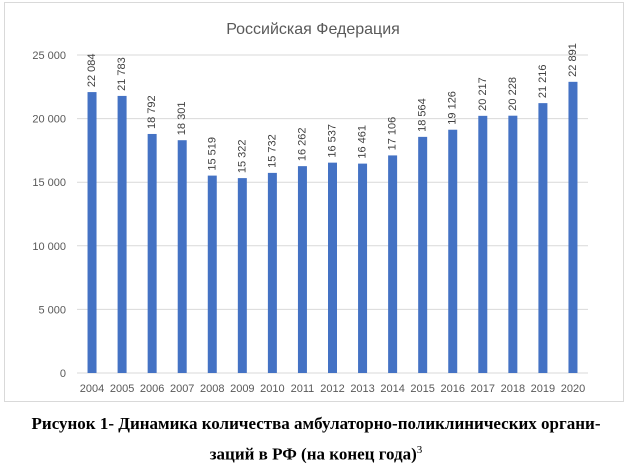  Describe the element at coordinates (419, 450) in the screenshot. I see `footnote-mark: 3` at that location.